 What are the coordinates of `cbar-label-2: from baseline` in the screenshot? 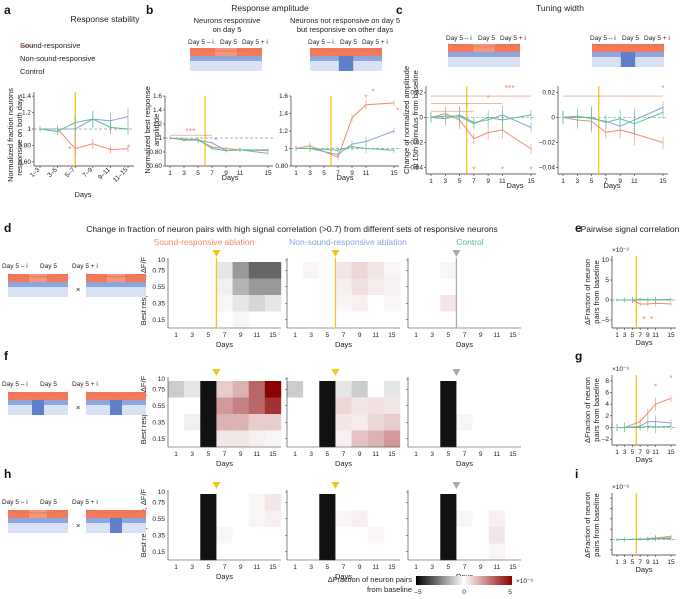 It's located at (389, 589).